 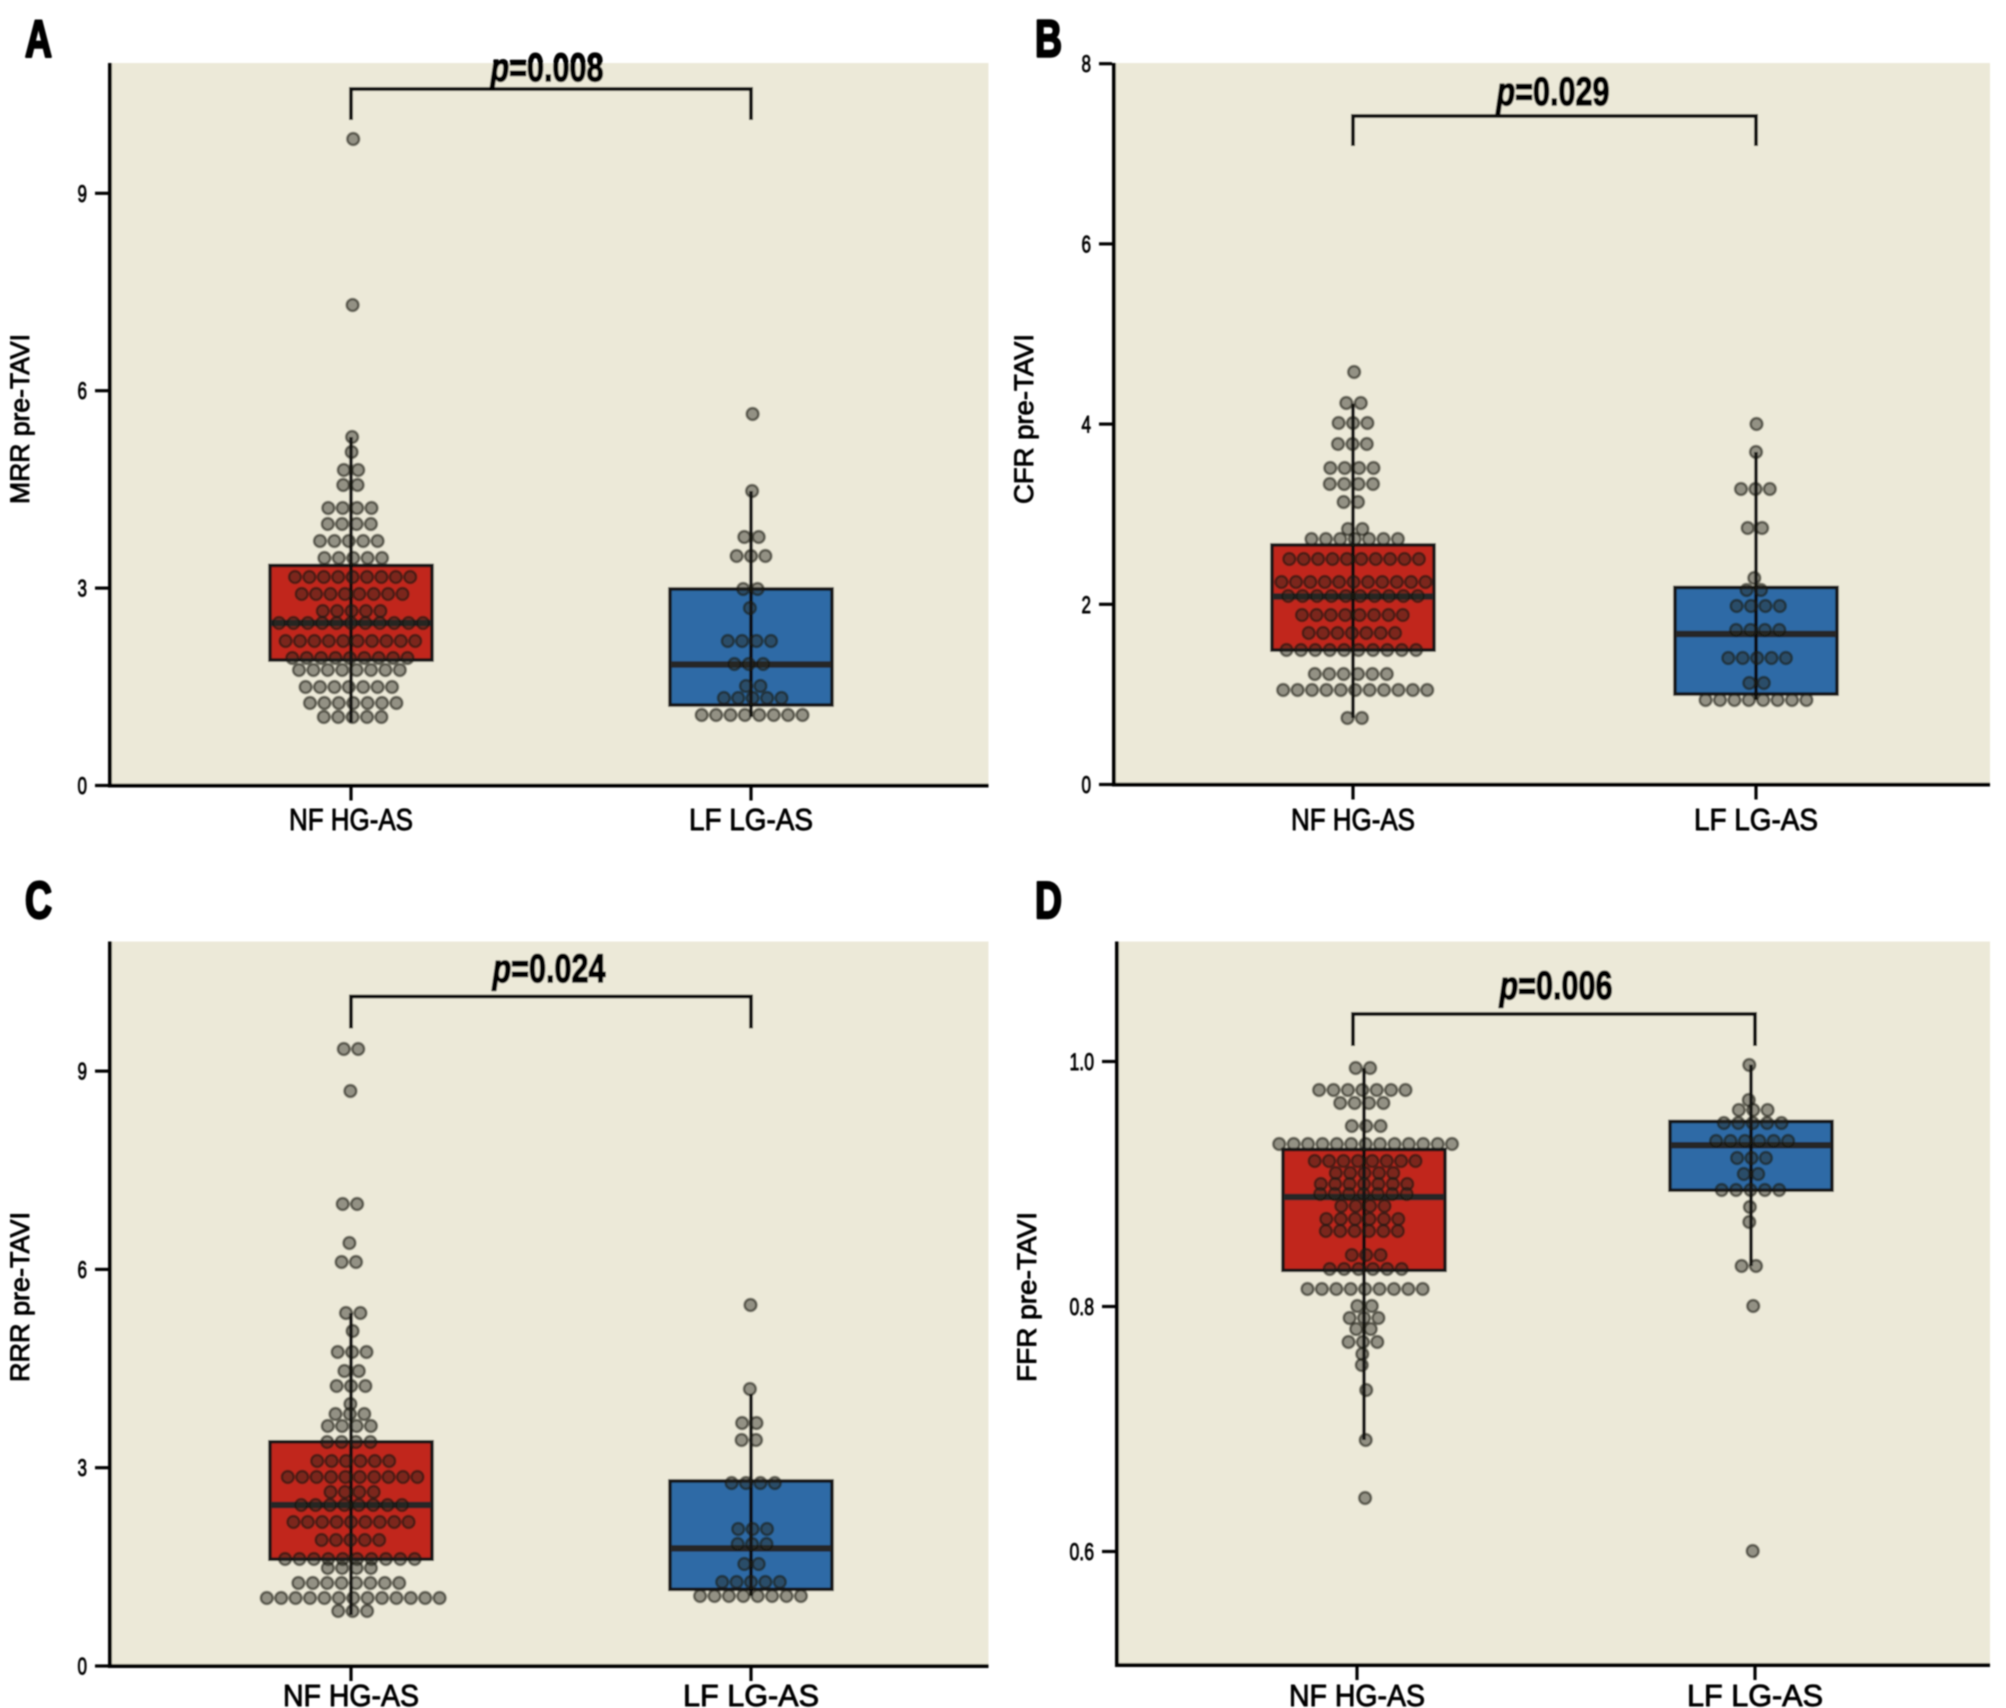 What do you see at coordinates (1048, 901) in the screenshot?
I see `svg-text: D` at bounding box center [1048, 901].